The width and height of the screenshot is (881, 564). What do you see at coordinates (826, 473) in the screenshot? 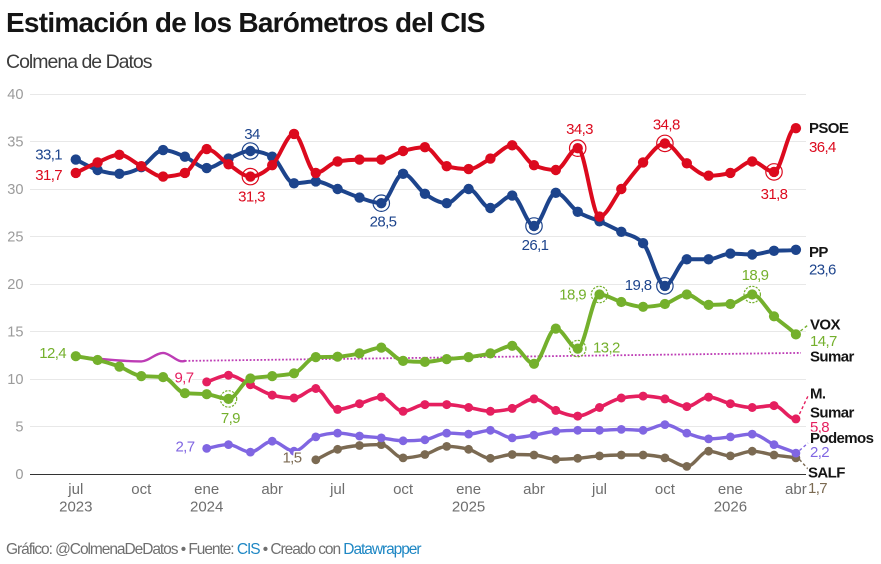
I see `svg-text: SALF` at bounding box center [826, 473].